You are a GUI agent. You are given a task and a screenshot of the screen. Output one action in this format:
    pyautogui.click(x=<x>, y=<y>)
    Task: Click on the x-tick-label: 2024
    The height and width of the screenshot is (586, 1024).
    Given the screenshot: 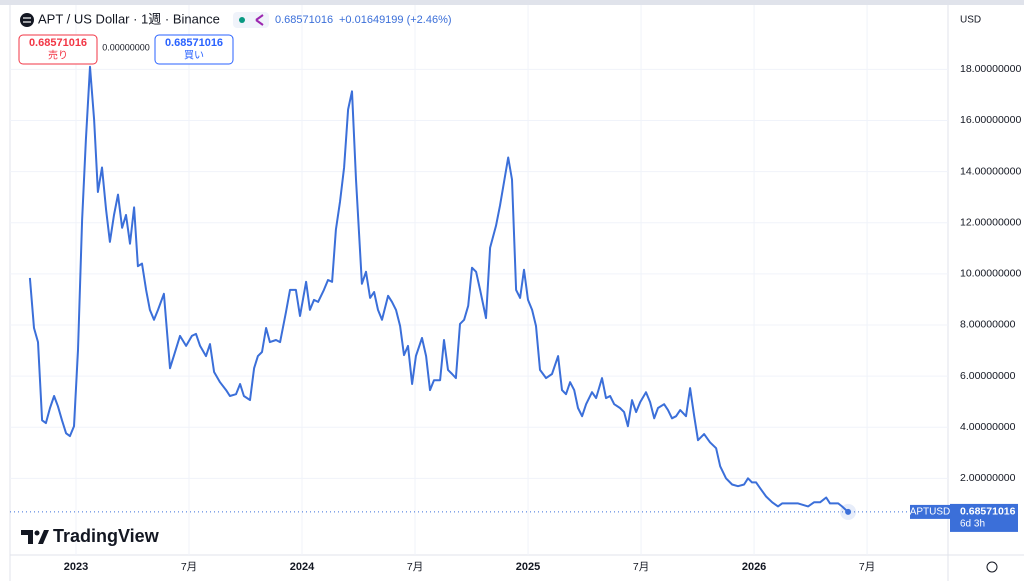 What is the action you would take?
    pyautogui.click(x=302, y=567)
    